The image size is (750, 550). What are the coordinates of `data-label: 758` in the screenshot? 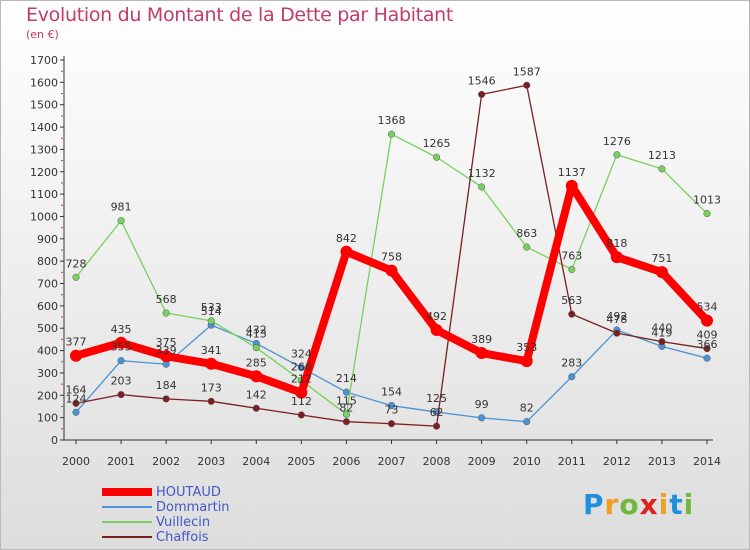 It's located at (391, 257).